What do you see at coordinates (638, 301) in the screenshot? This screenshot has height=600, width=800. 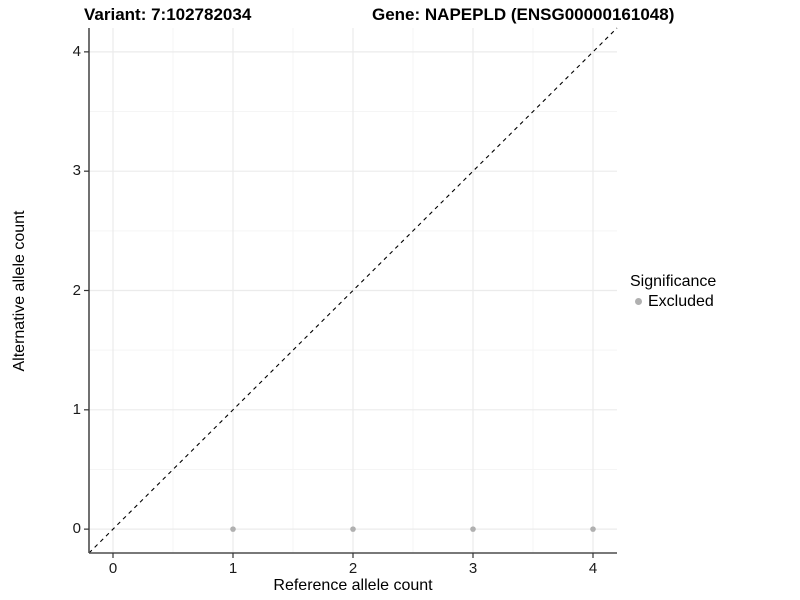 I see `legend-point-icon` at bounding box center [638, 301].